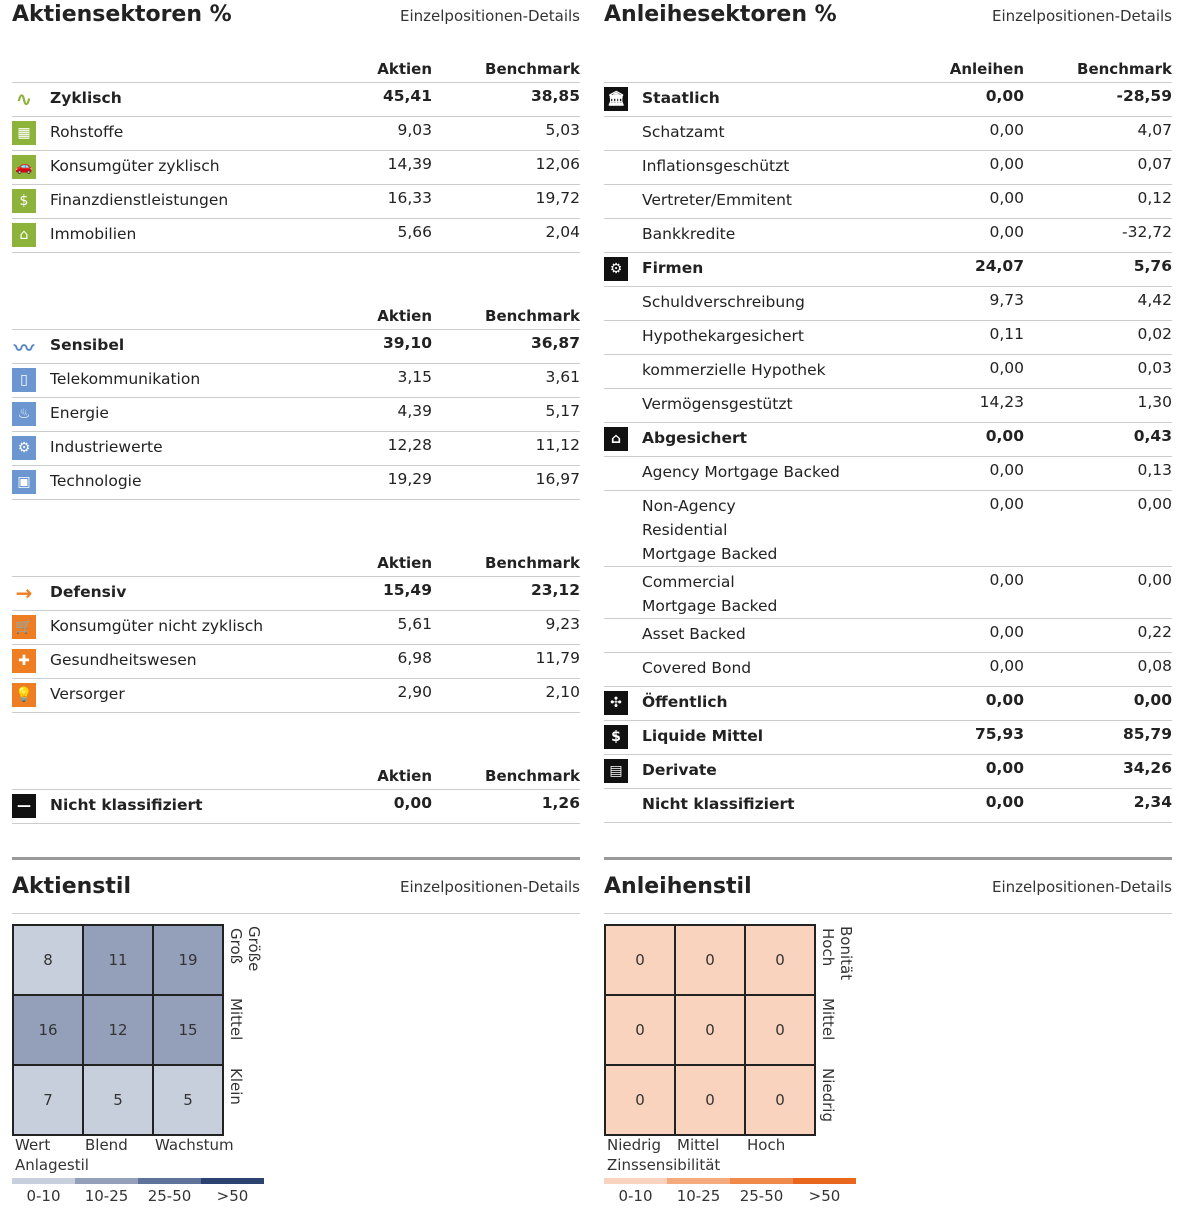 The image size is (1189, 1213). Describe the element at coordinates (694, 634) in the screenshot. I see `row-label: Asset Backed` at that location.